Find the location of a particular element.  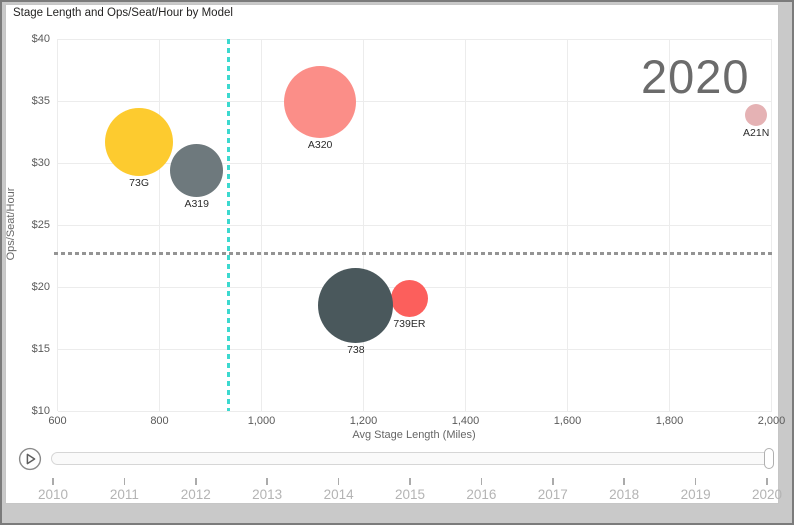

play-axis-slider-track is located at coordinates (412, 458).